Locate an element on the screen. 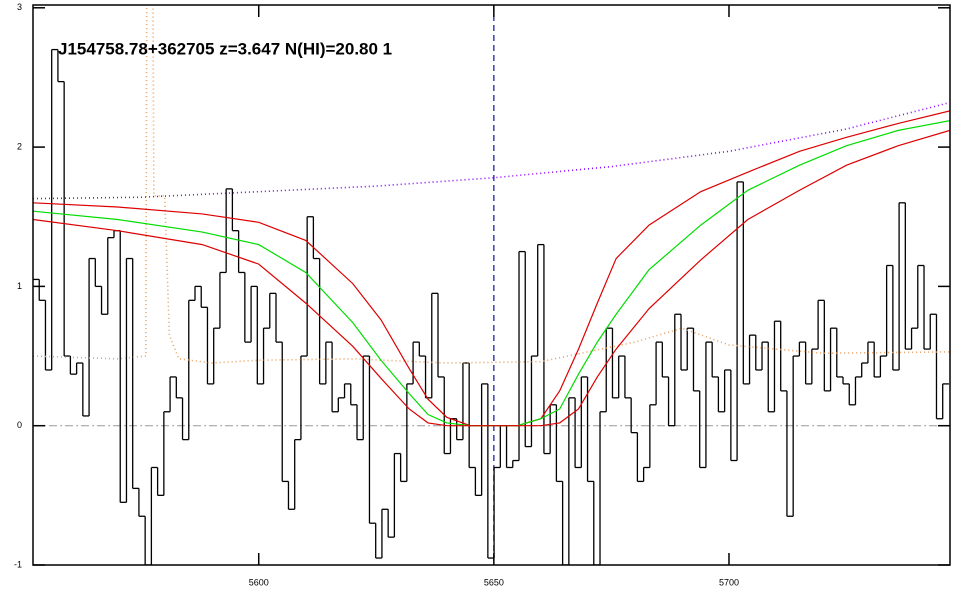 The height and width of the screenshot is (600, 960). x-tick-label: 5600 is located at coordinates (259, 582).